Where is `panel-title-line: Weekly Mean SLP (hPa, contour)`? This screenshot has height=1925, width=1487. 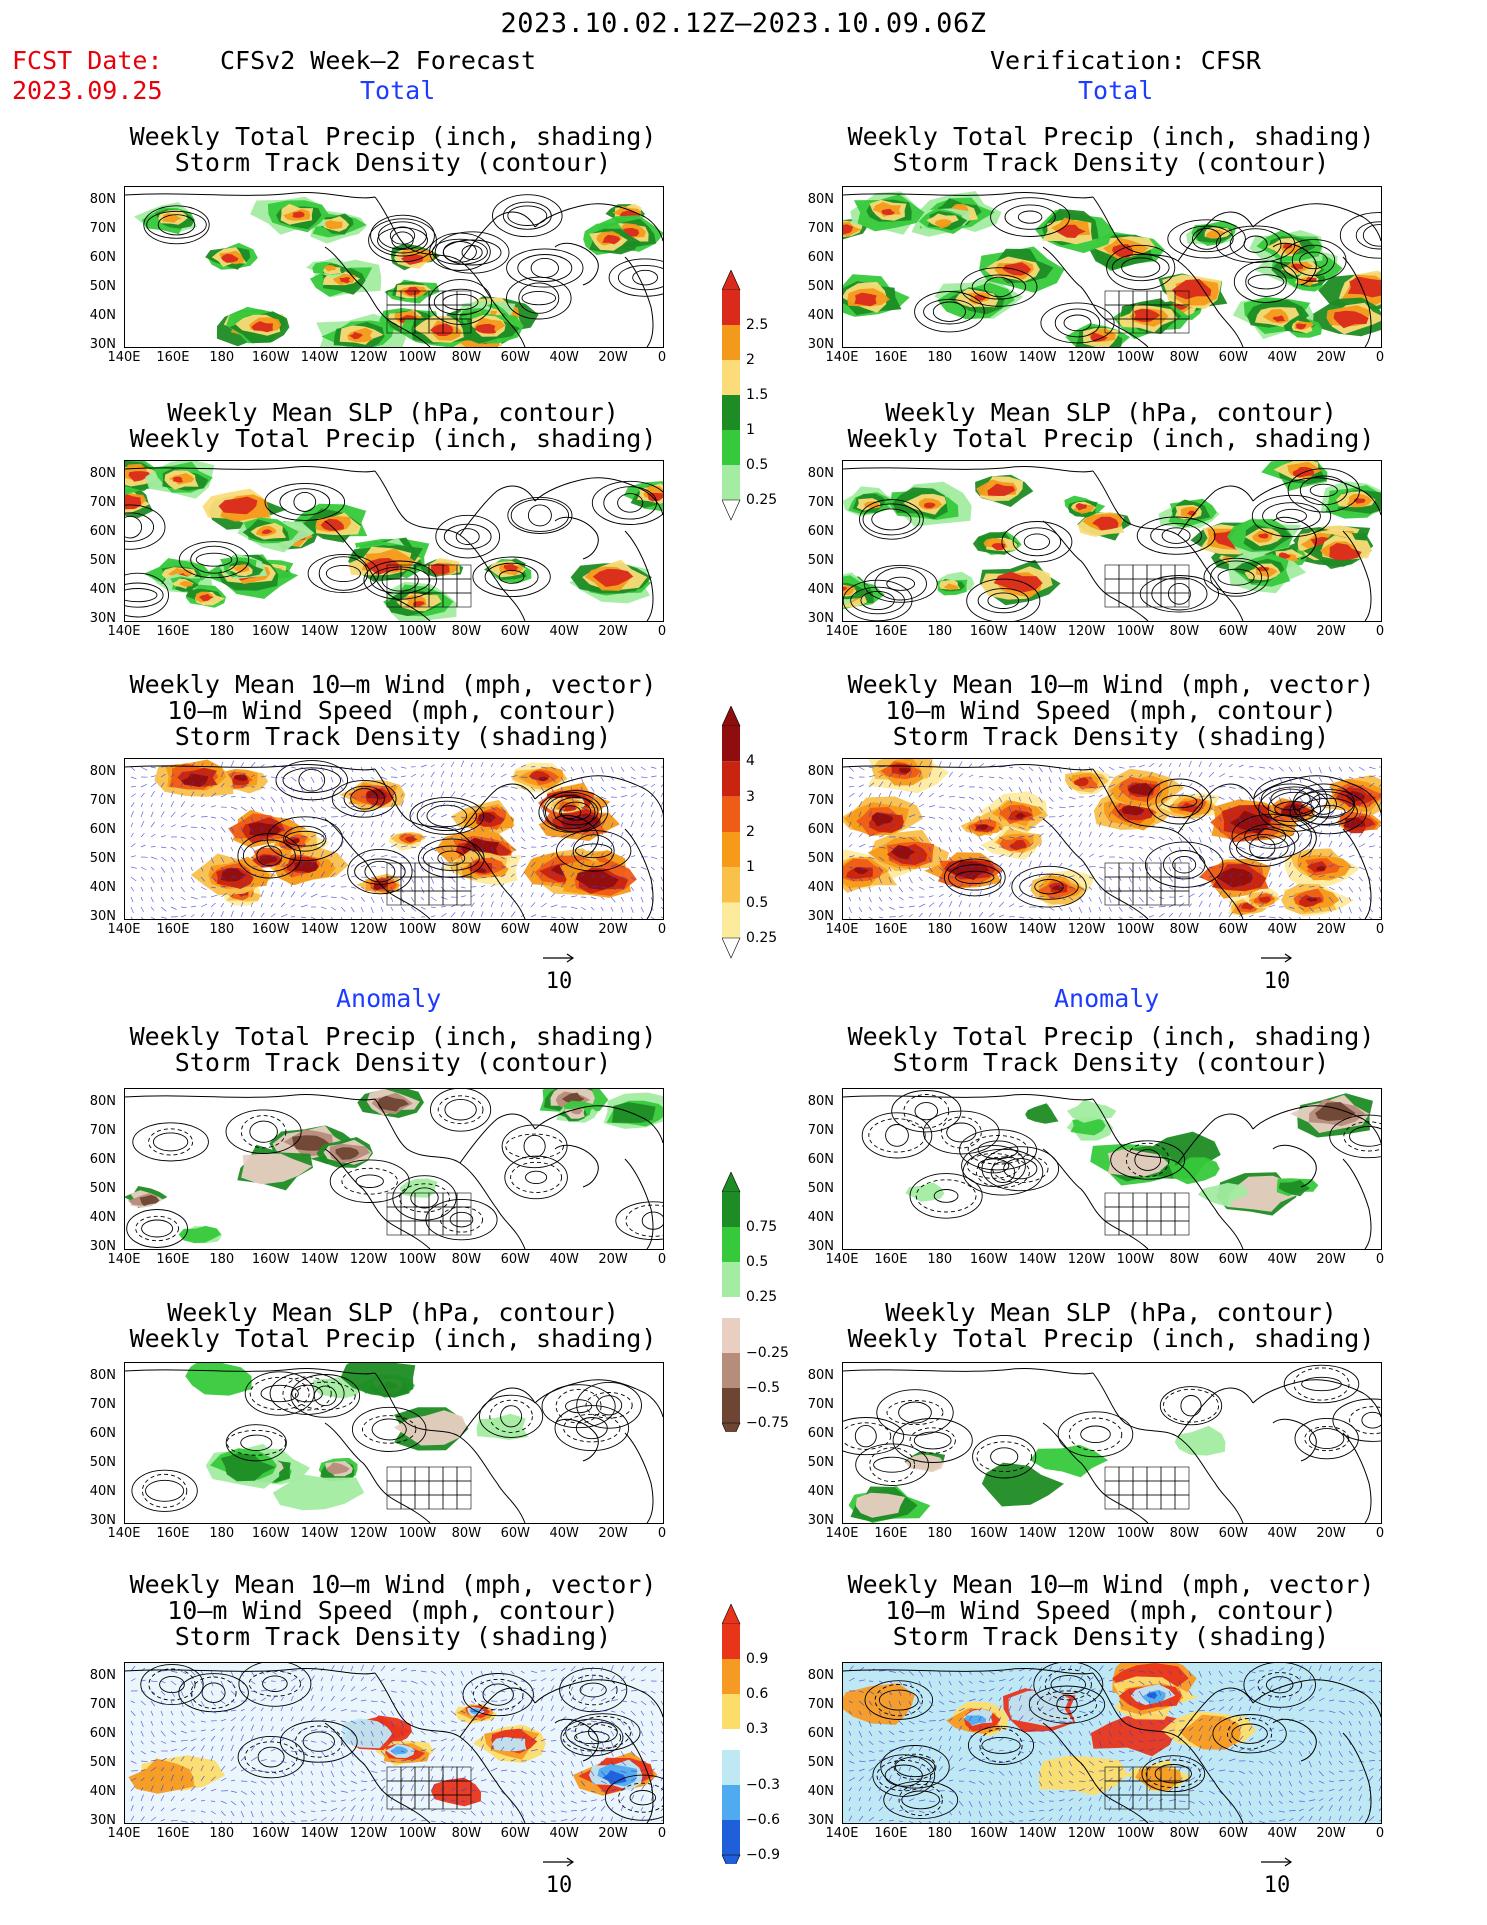 panel-title-line: Weekly Mean SLP (hPa, contour) is located at coordinates (1111, 1312).